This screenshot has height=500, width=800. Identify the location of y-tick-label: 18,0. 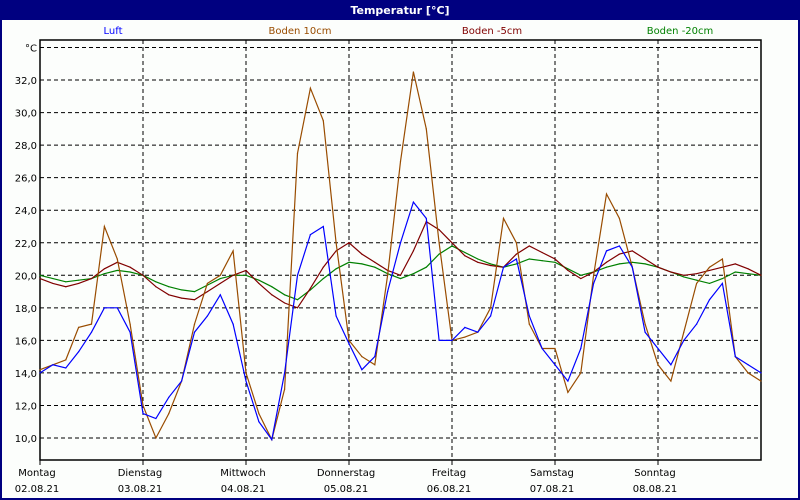
(26, 309).